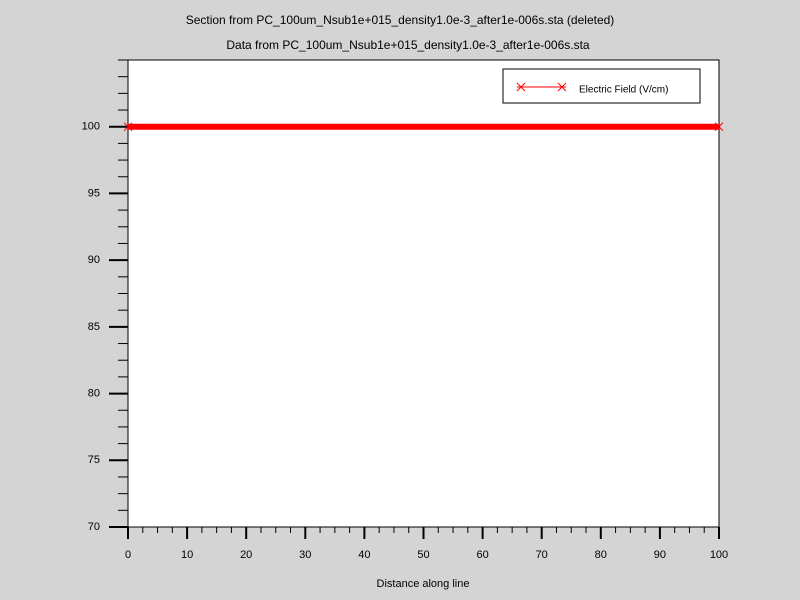 This screenshot has height=600, width=800. Describe the element at coordinates (719, 555) in the screenshot. I see `x-tick-label: 100` at that location.